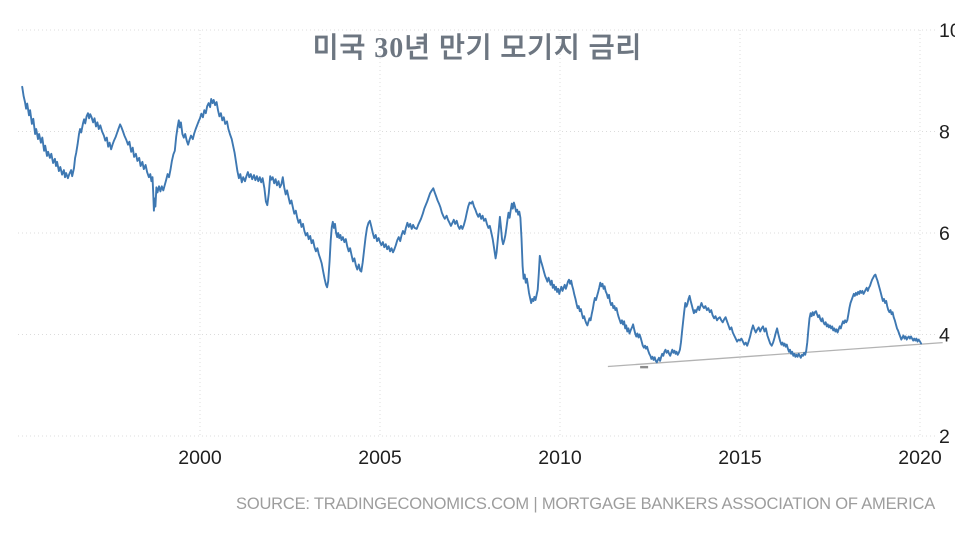 This screenshot has width=955, height=544. Describe the element at coordinates (740, 458) in the screenshot. I see `x-tick-label: 2015` at that location.